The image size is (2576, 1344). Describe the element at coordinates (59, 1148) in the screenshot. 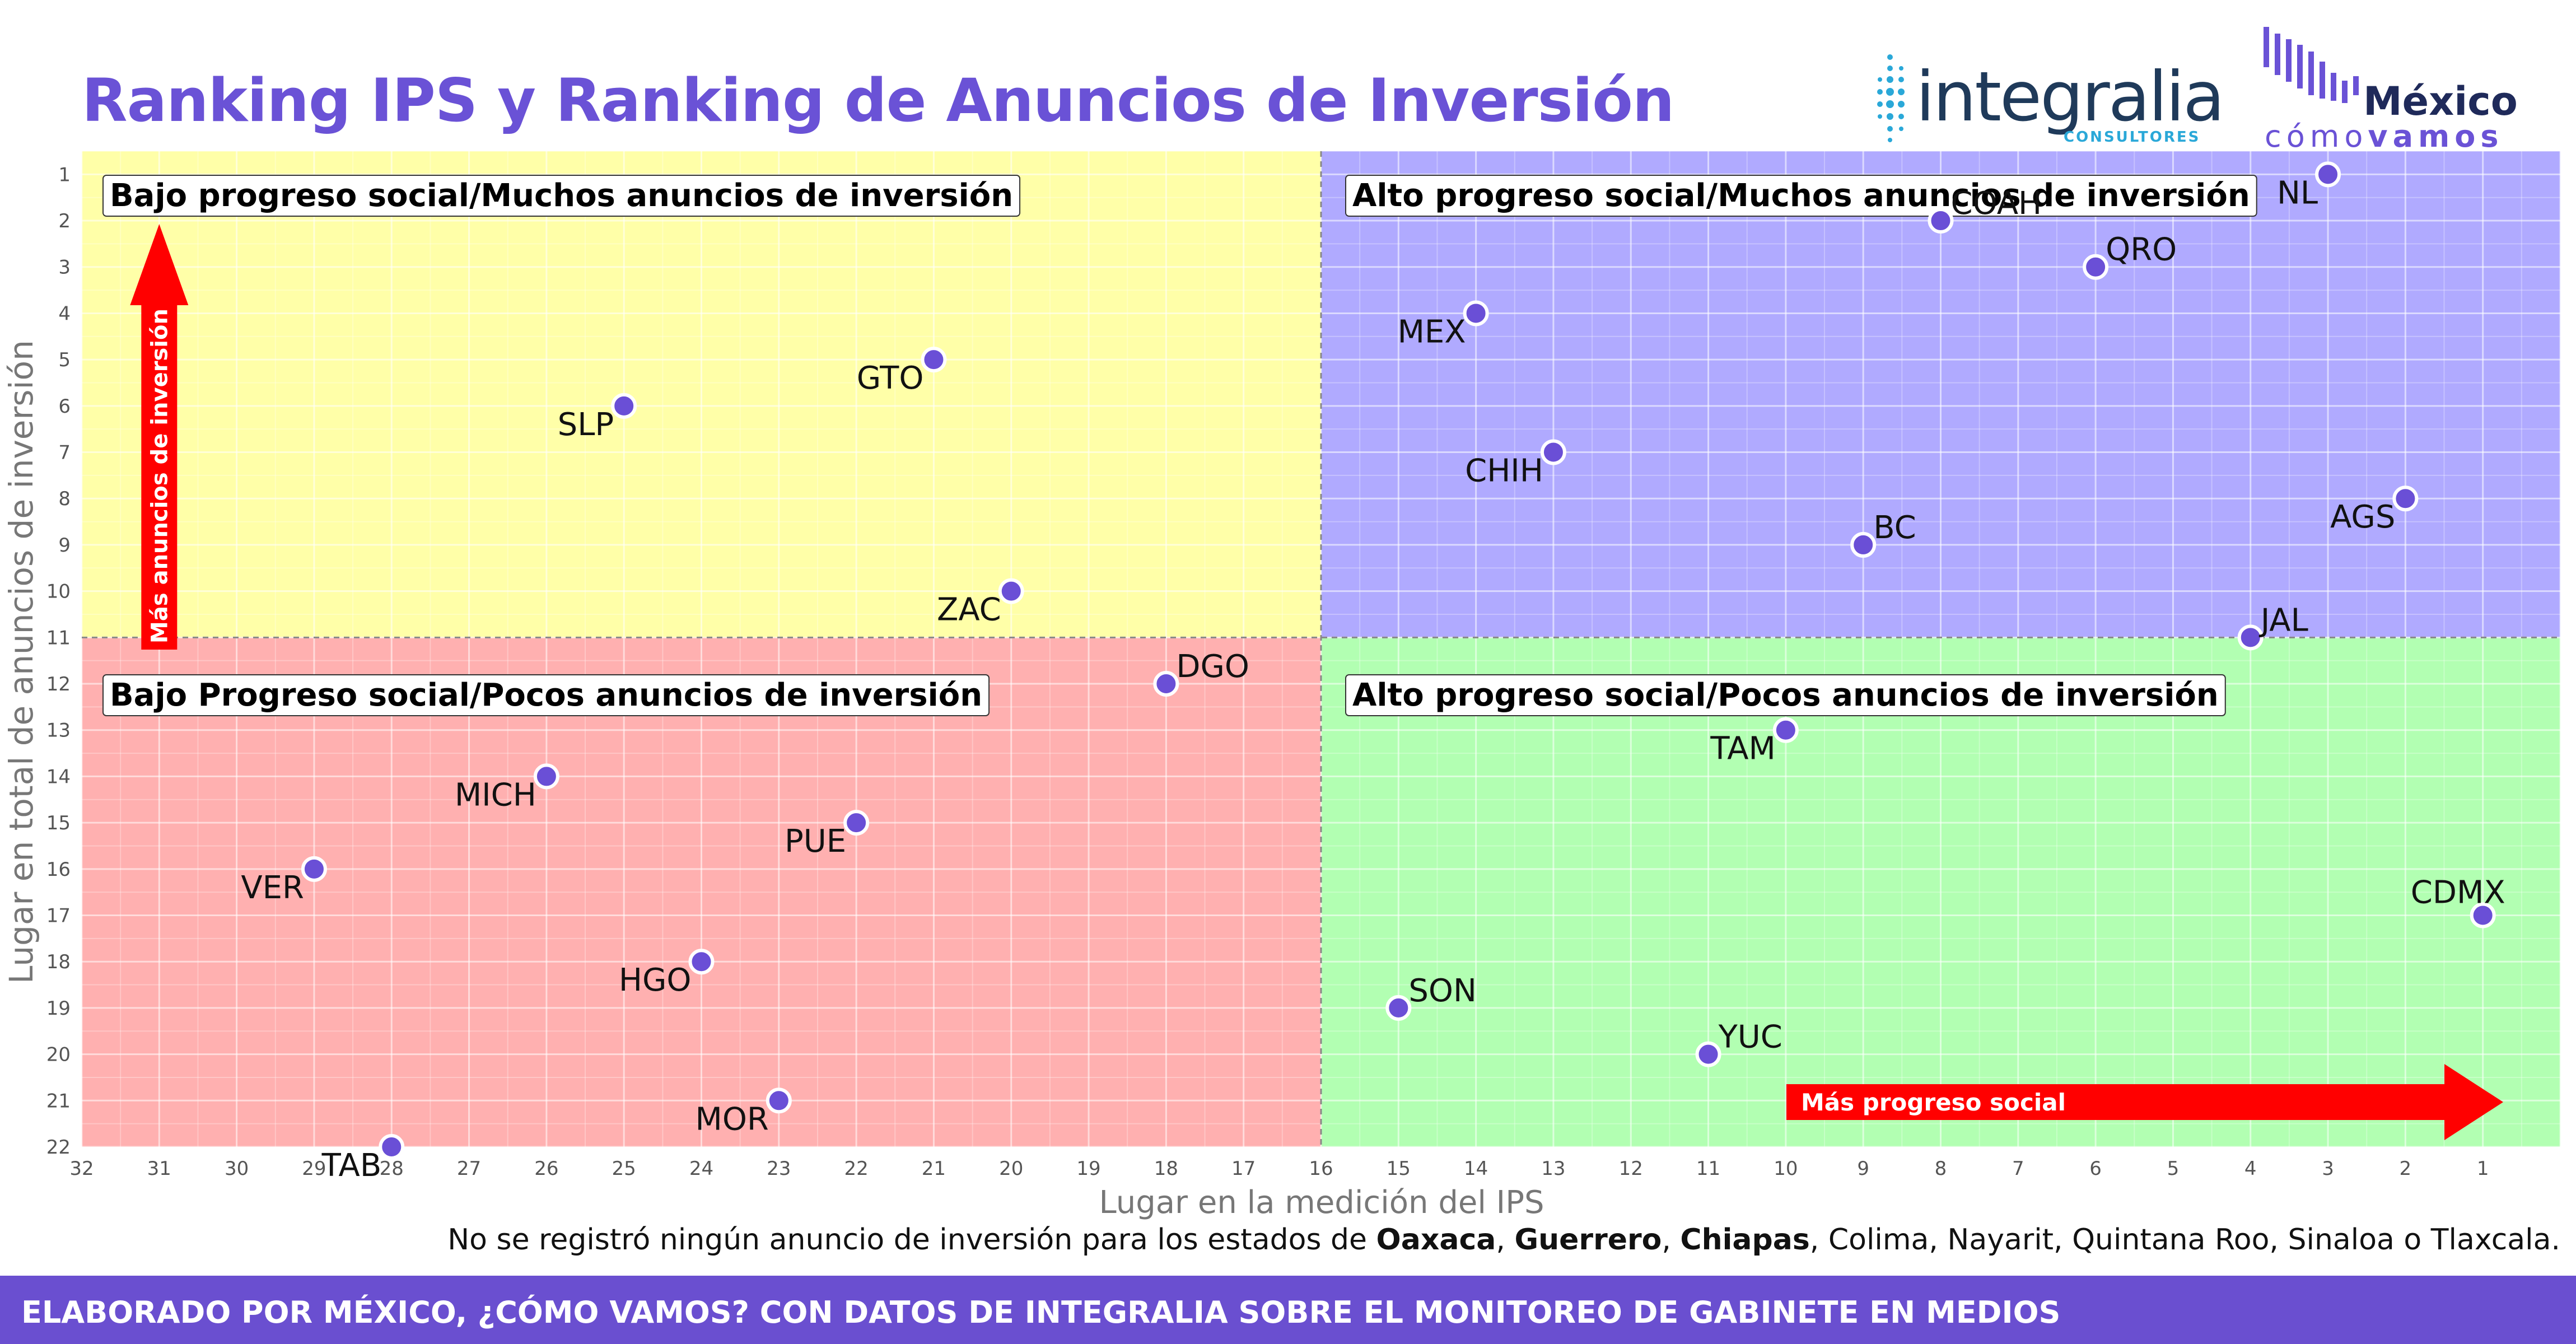

I see `y-tick-label: 22` at that location.